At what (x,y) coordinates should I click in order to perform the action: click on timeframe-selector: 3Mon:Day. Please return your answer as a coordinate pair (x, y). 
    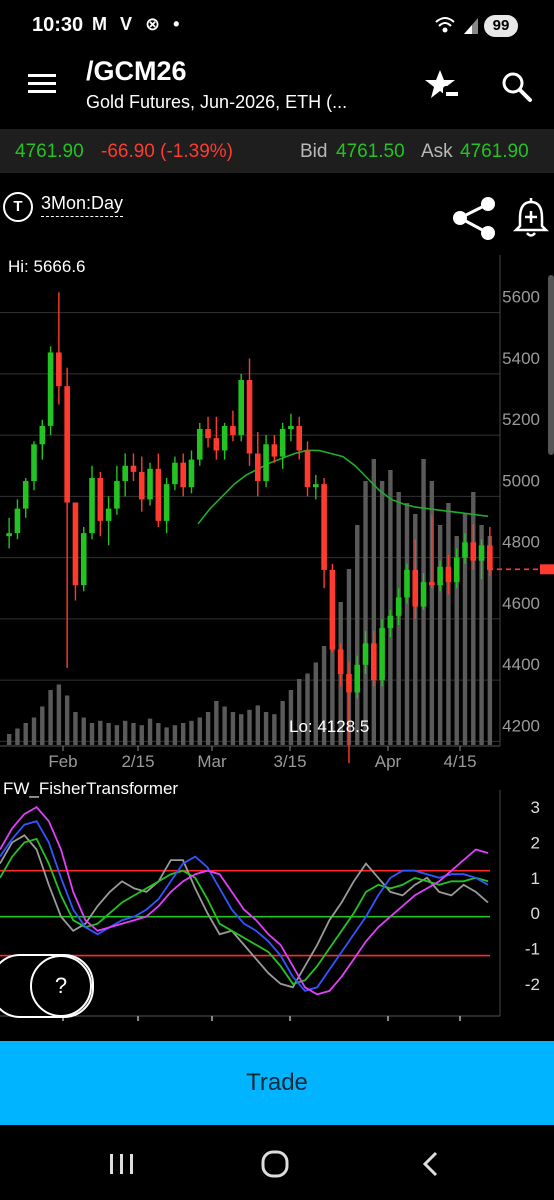
    Looking at the image, I should click on (82, 205).